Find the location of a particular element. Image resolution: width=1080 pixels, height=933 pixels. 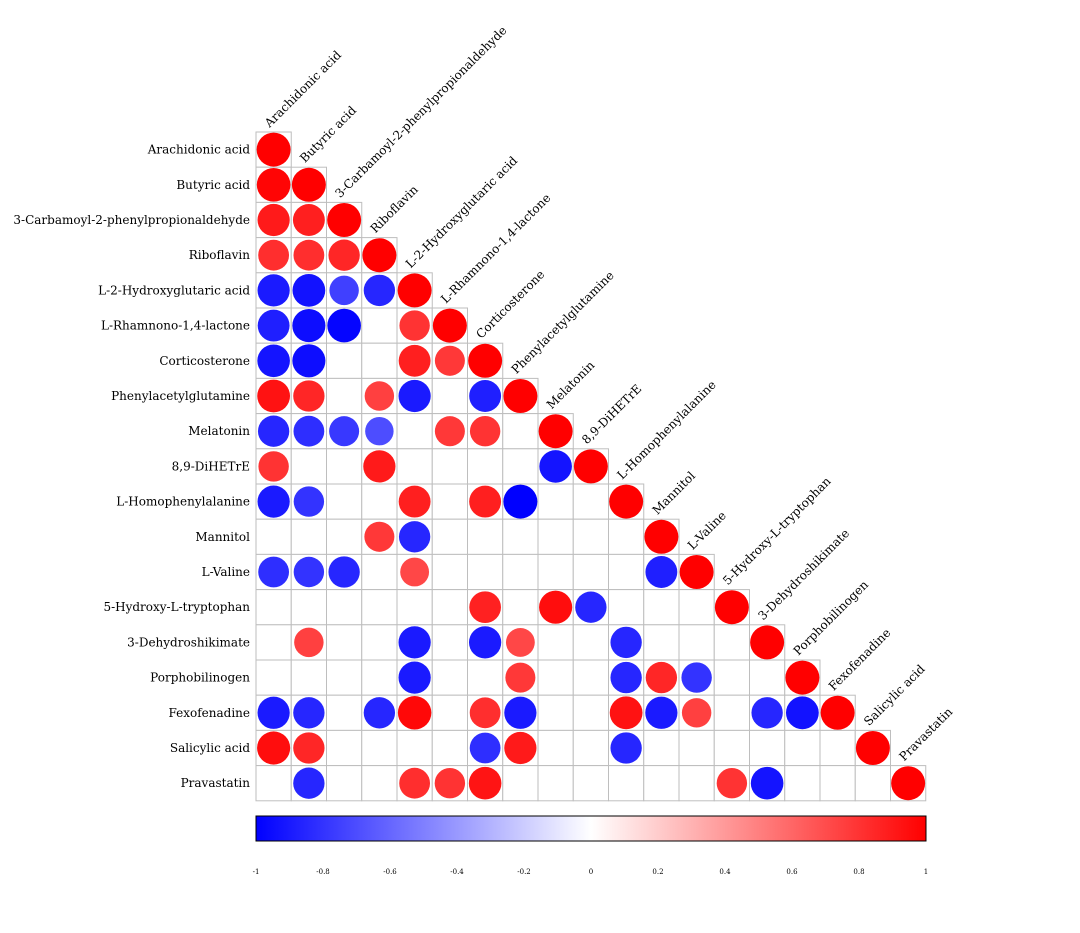

row-label-l-rhamnono-1-4-lactone: L-Rhamnono-1,4-lactone is located at coordinates (175, 326).